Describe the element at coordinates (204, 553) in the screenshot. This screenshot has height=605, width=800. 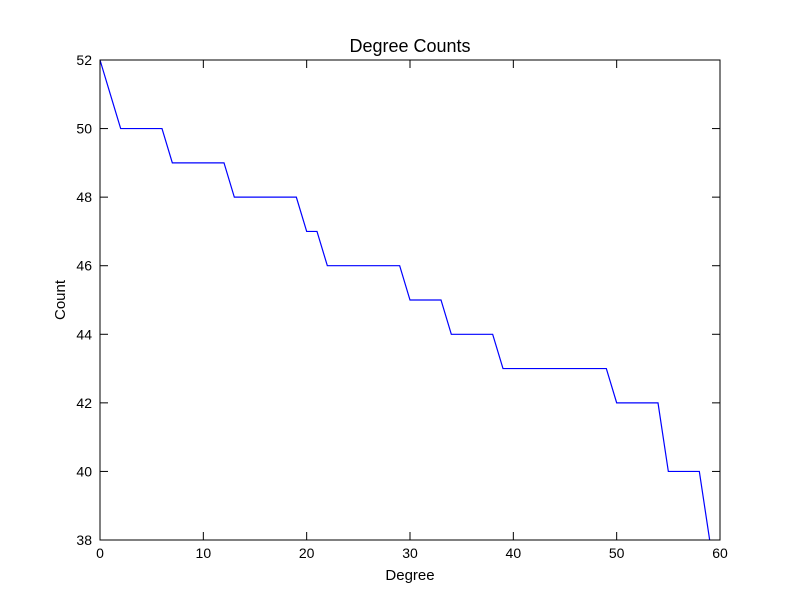
I see `x-tick-label: 10` at that location.